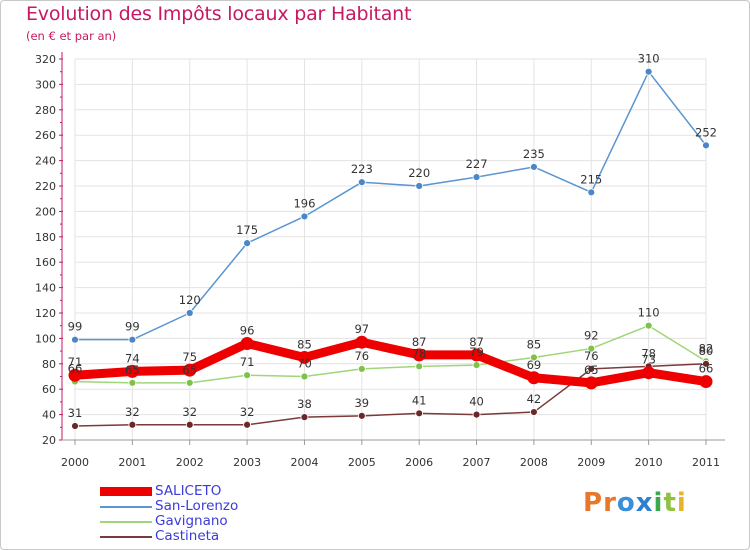 Image resolution: width=750 pixels, height=550 pixels. What do you see at coordinates (706, 351) in the screenshot?
I see `data-label-castineta: 80` at bounding box center [706, 351].